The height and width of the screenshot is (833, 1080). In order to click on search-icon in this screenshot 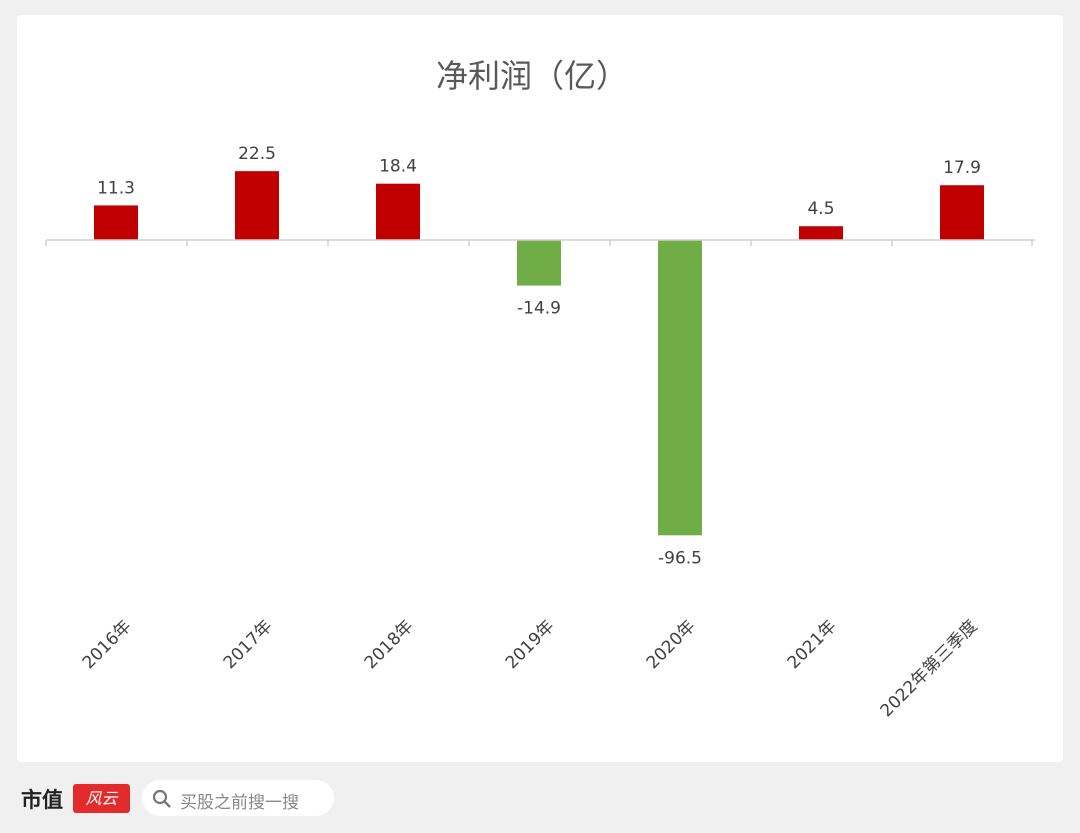, I will do `click(161, 798)`.